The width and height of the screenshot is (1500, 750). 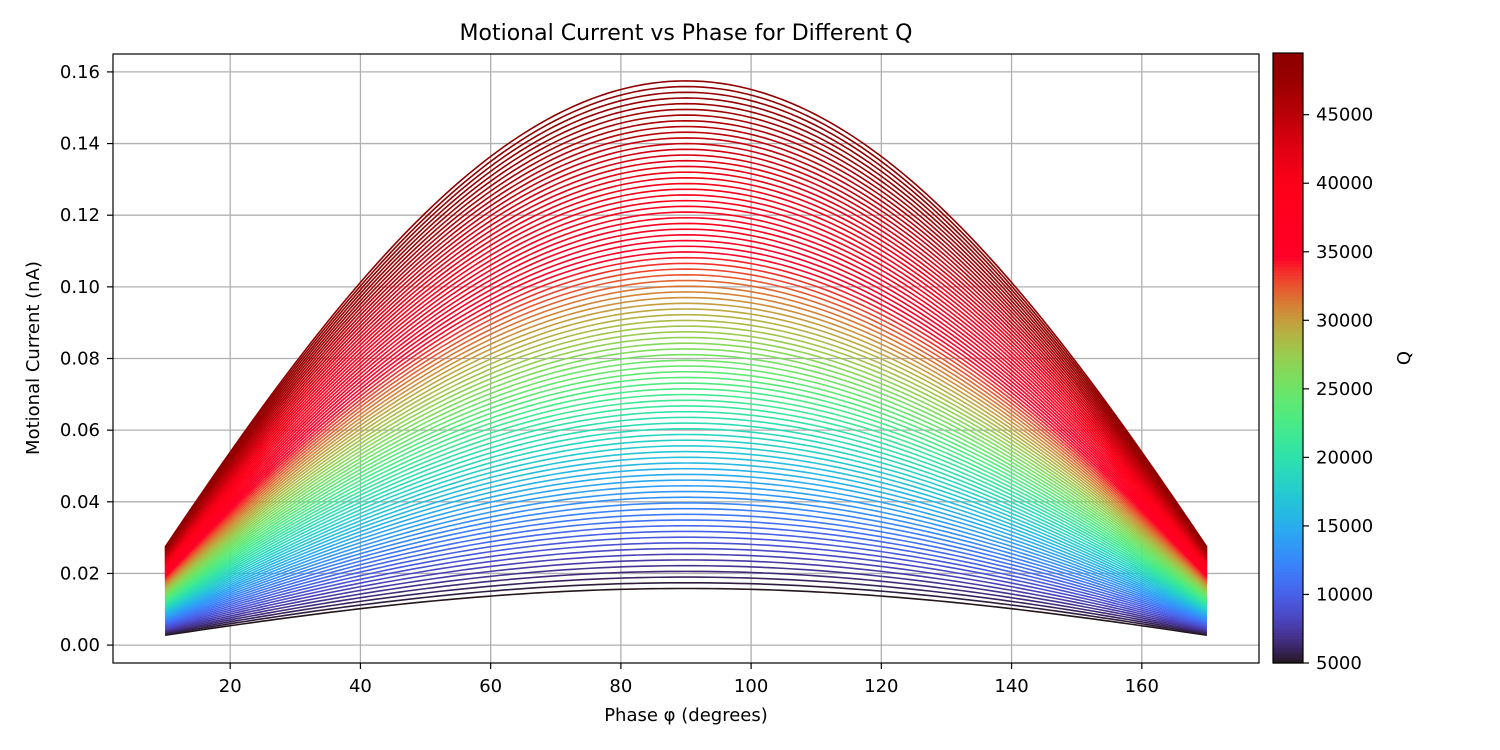 What do you see at coordinates (1344, 115) in the screenshot?
I see `colorbar-tick-label: 45000` at bounding box center [1344, 115].